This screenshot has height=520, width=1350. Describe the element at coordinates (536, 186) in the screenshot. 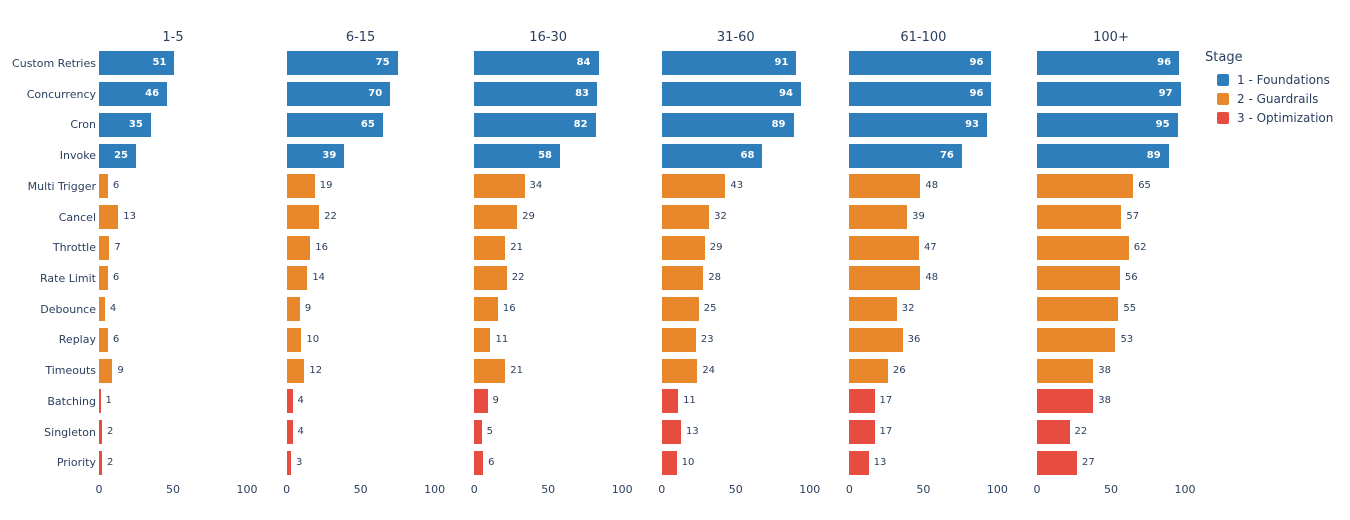

I see `bar-value-label: 34` at that location.